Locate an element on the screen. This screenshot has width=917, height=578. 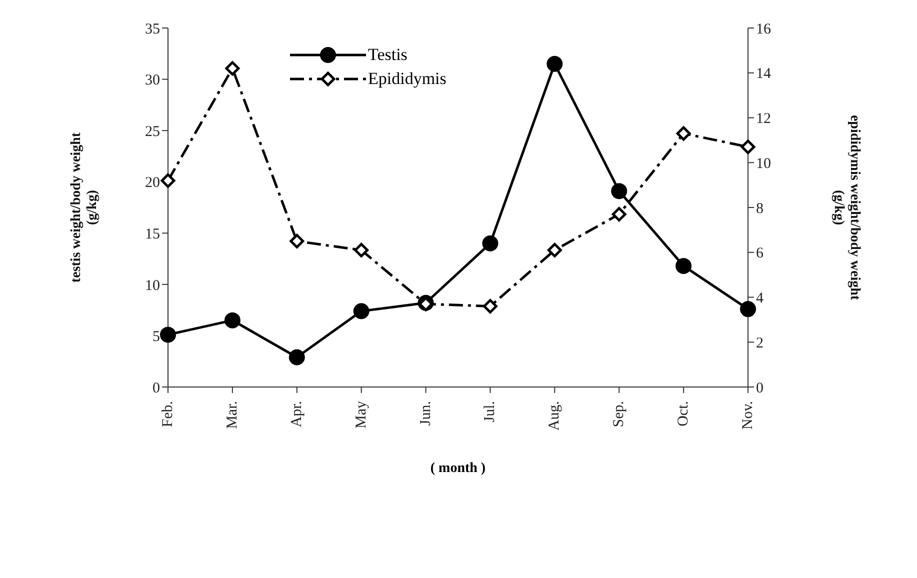
x-tick-label: Oct. is located at coordinates (684, 413).